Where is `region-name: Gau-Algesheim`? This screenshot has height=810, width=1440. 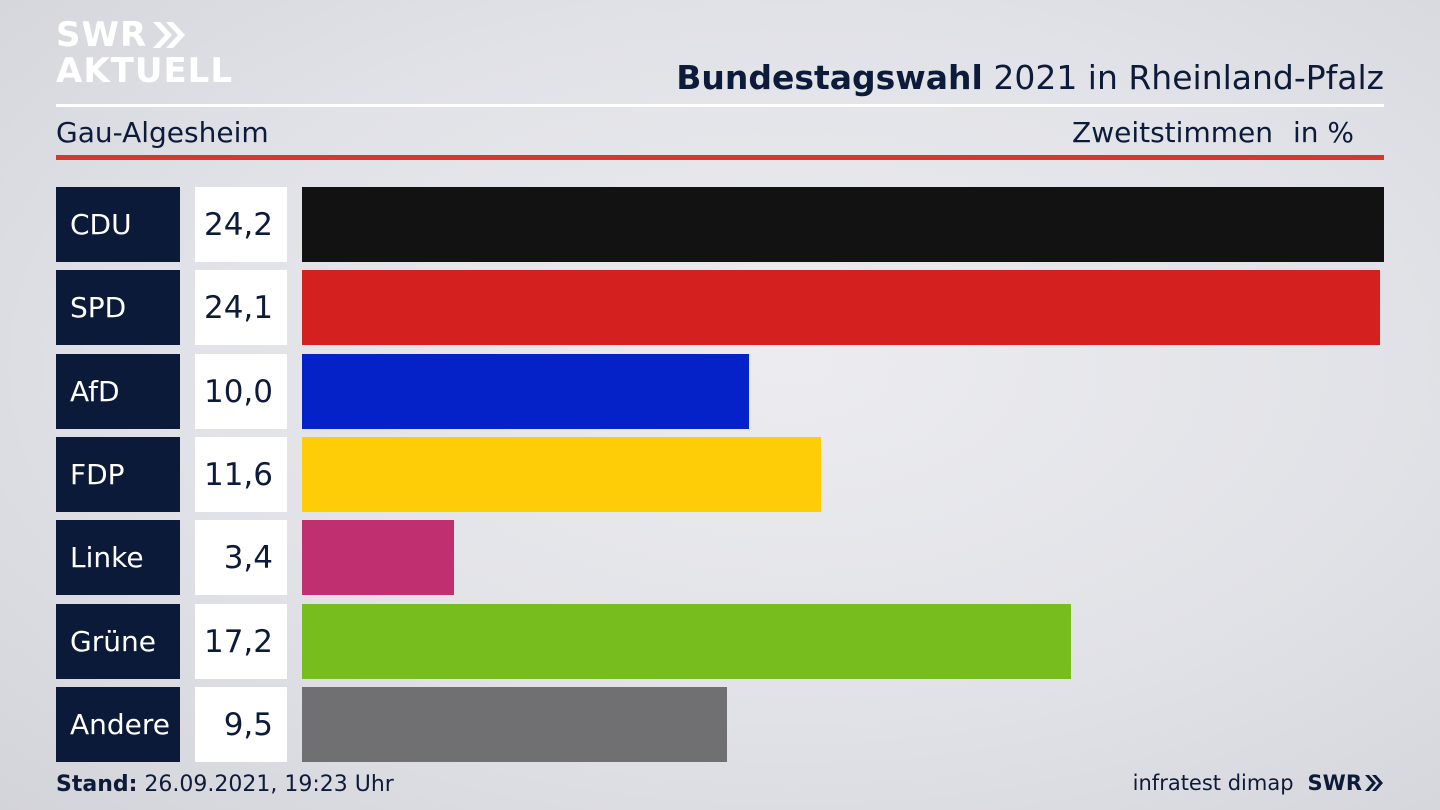 region-name: Gau-Algesheim is located at coordinates (162, 132).